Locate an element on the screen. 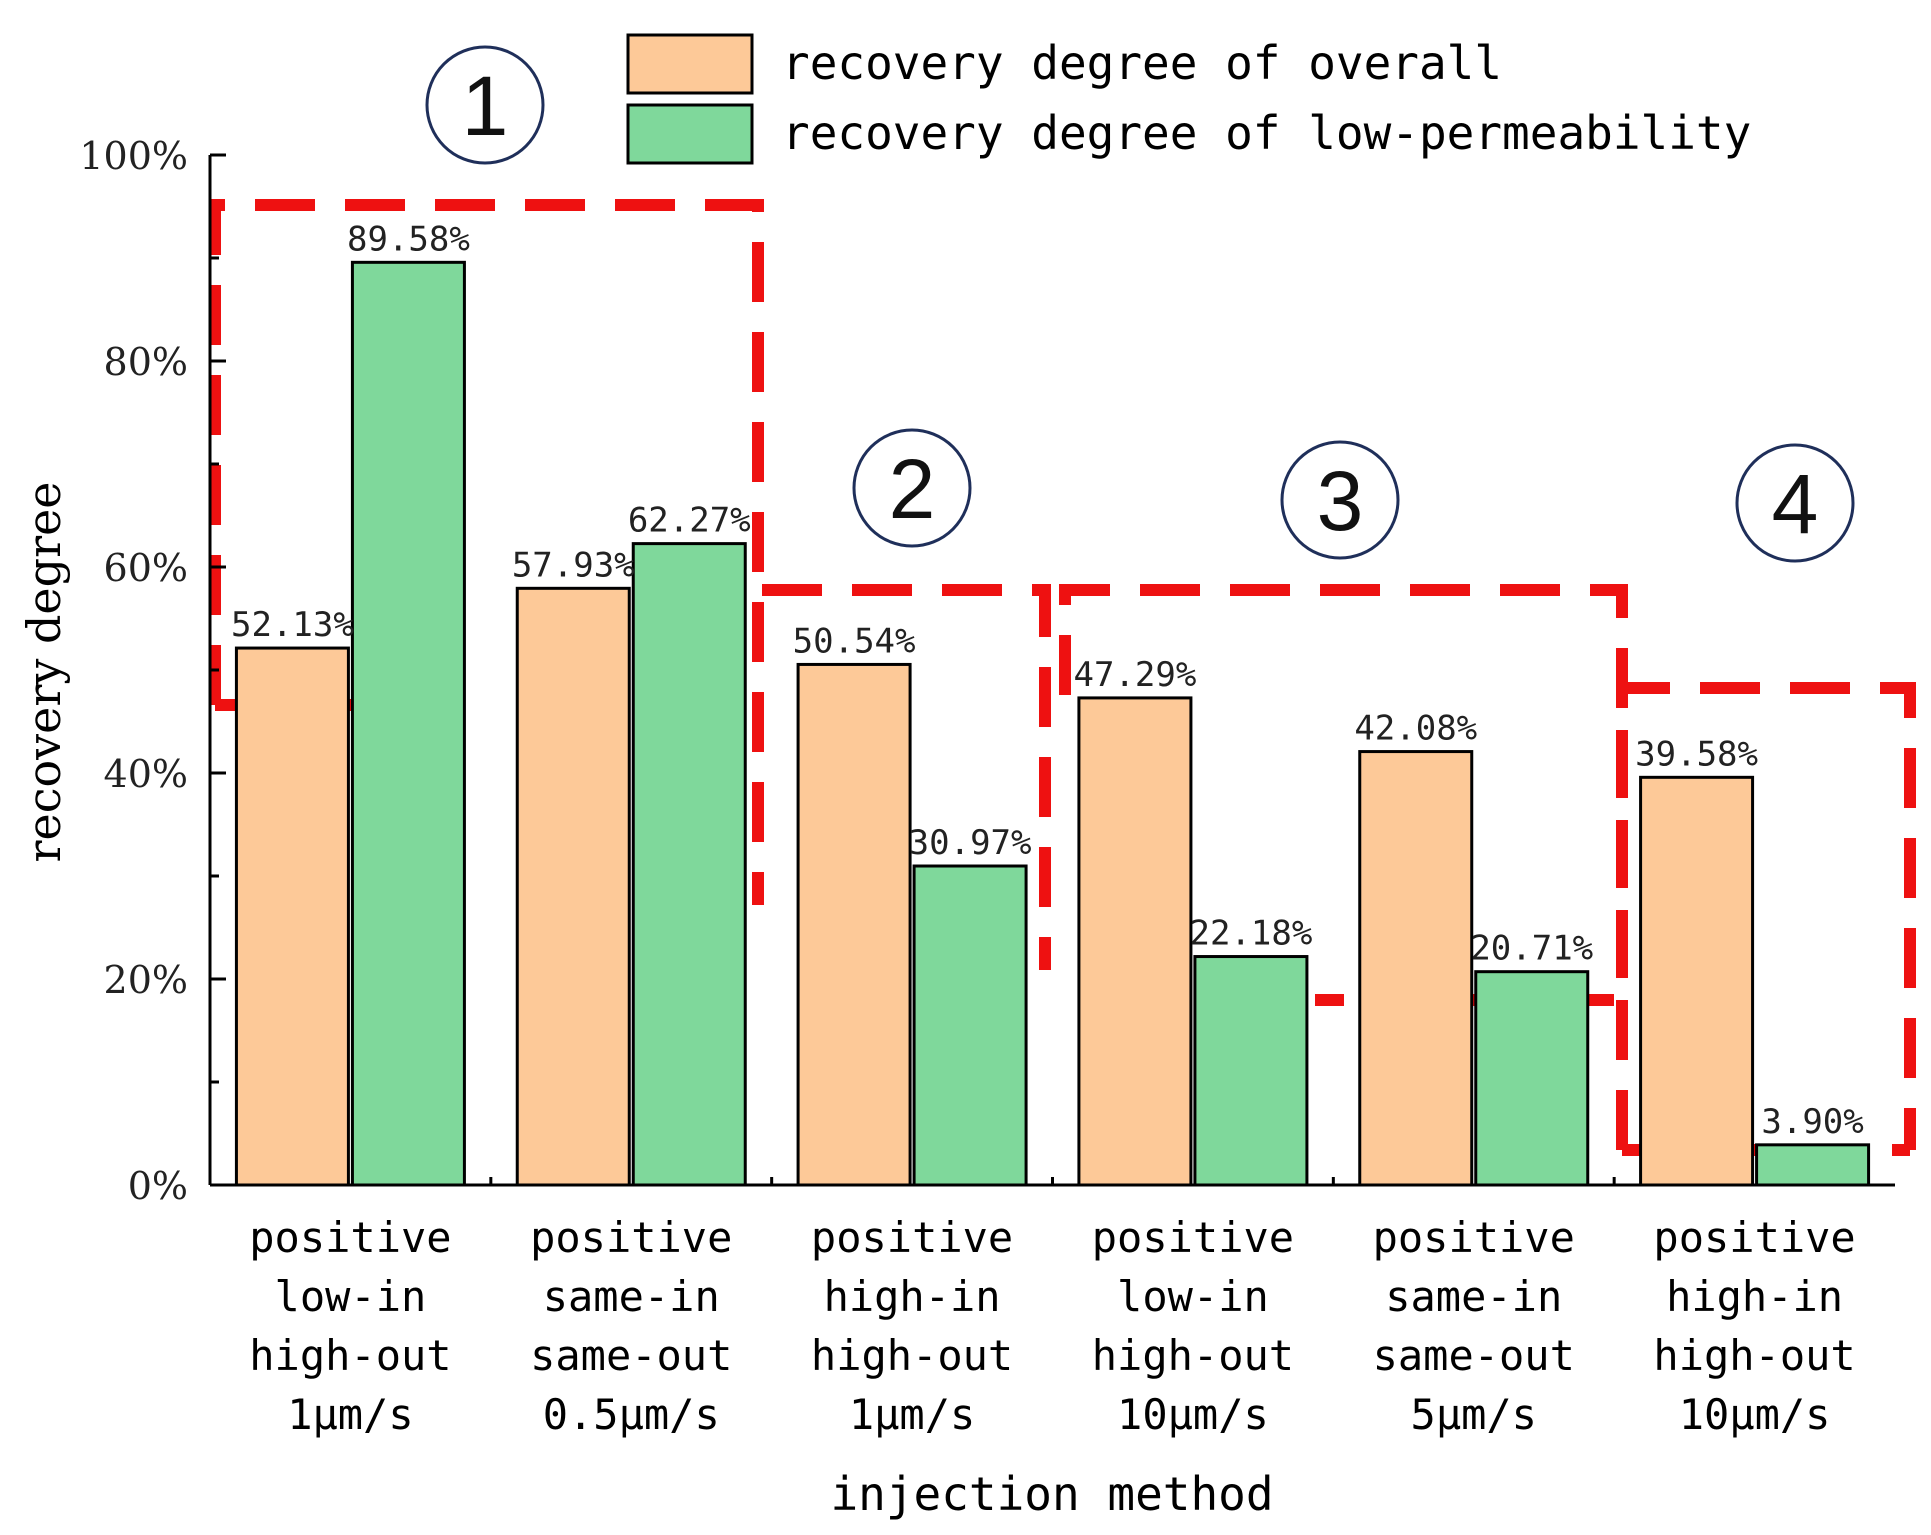 This screenshot has height=1535, width=1931. x-axis-title: injection method is located at coordinates (1051, 1494).